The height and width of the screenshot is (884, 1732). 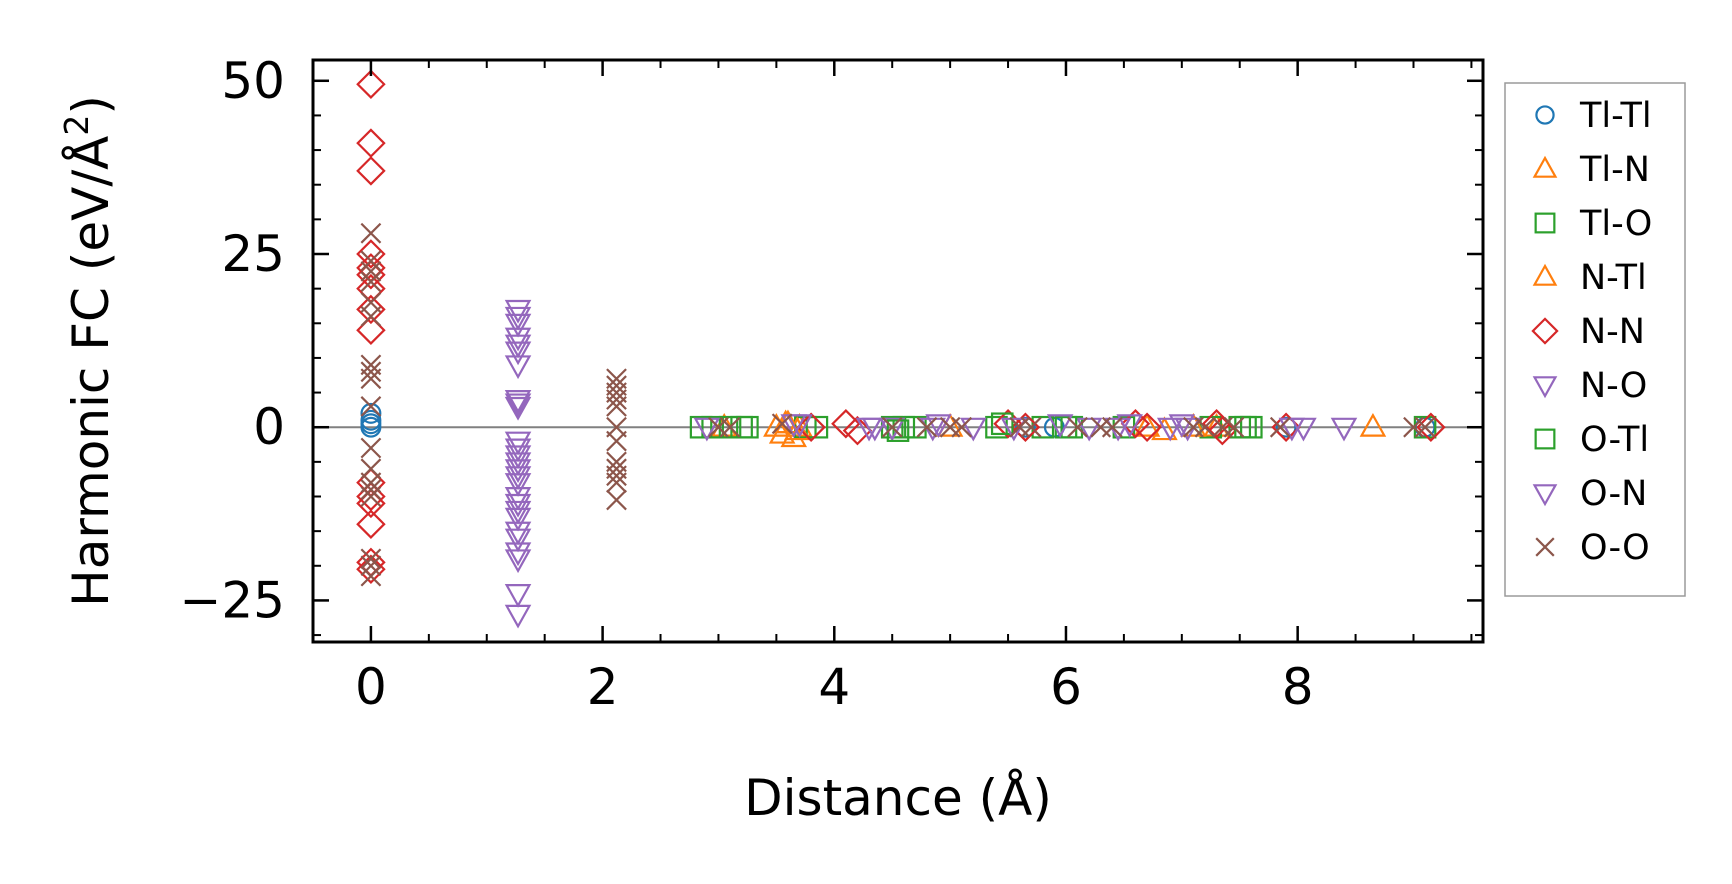 What do you see at coordinates (1545, 223) in the screenshot?
I see `legend-marker-tl-o` at bounding box center [1545, 223].